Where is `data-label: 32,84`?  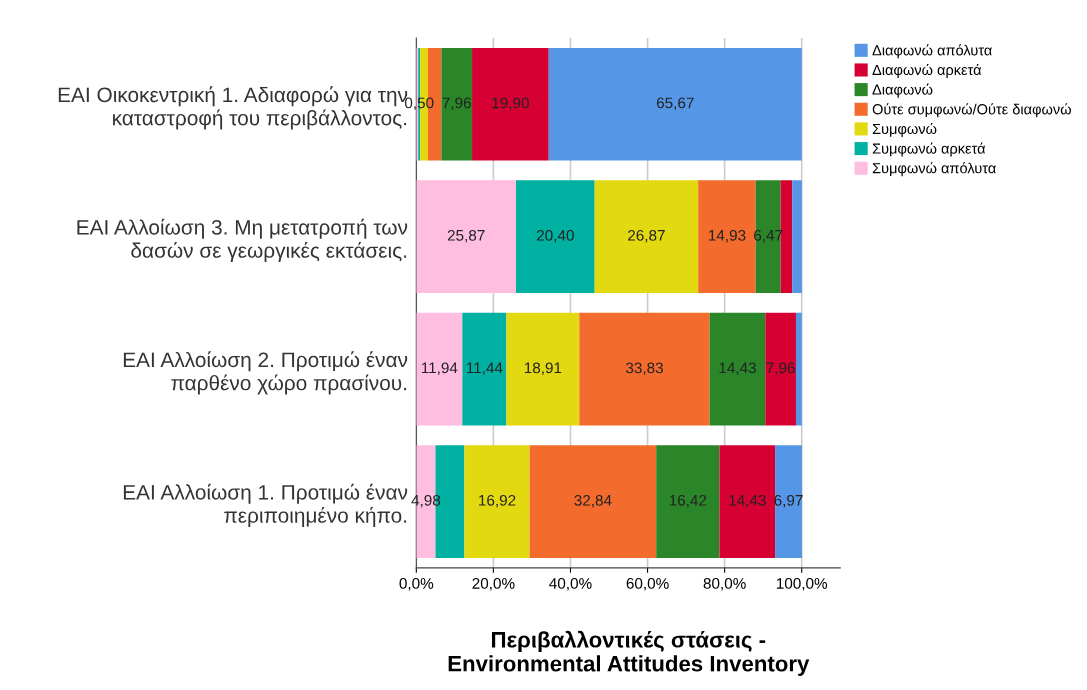 data-label: 32,84 is located at coordinates (593, 501).